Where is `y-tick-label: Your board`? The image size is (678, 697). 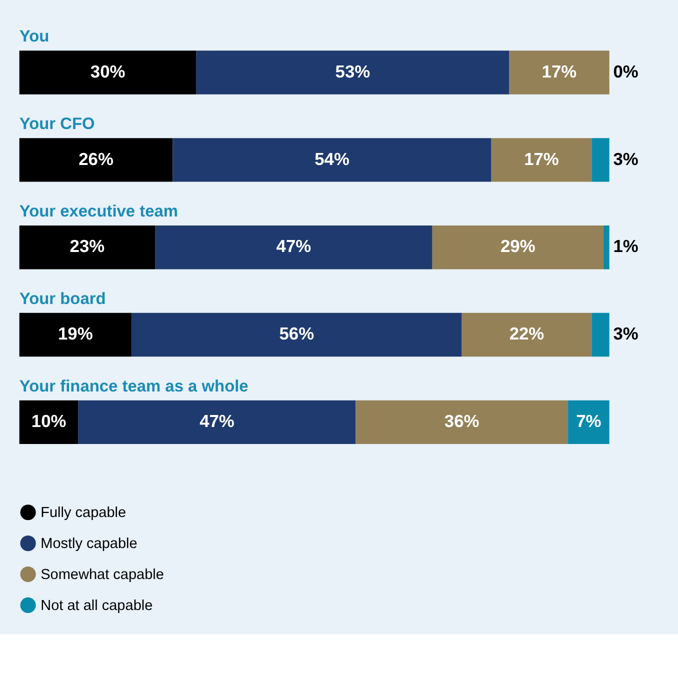 y-tick-label: Your board is located at coordinates (62, 299).